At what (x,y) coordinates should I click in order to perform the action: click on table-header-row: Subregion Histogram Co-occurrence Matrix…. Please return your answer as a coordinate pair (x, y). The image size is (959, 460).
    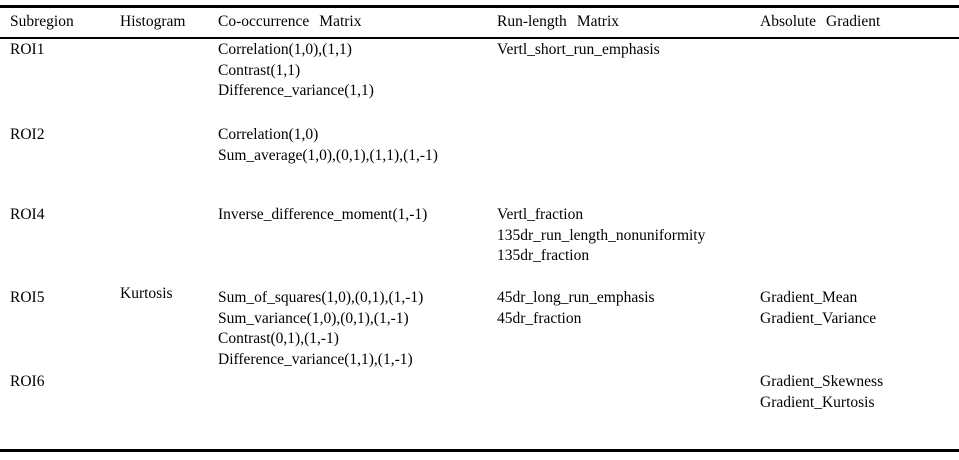
    Looking at the image, I should click on (479, 22).